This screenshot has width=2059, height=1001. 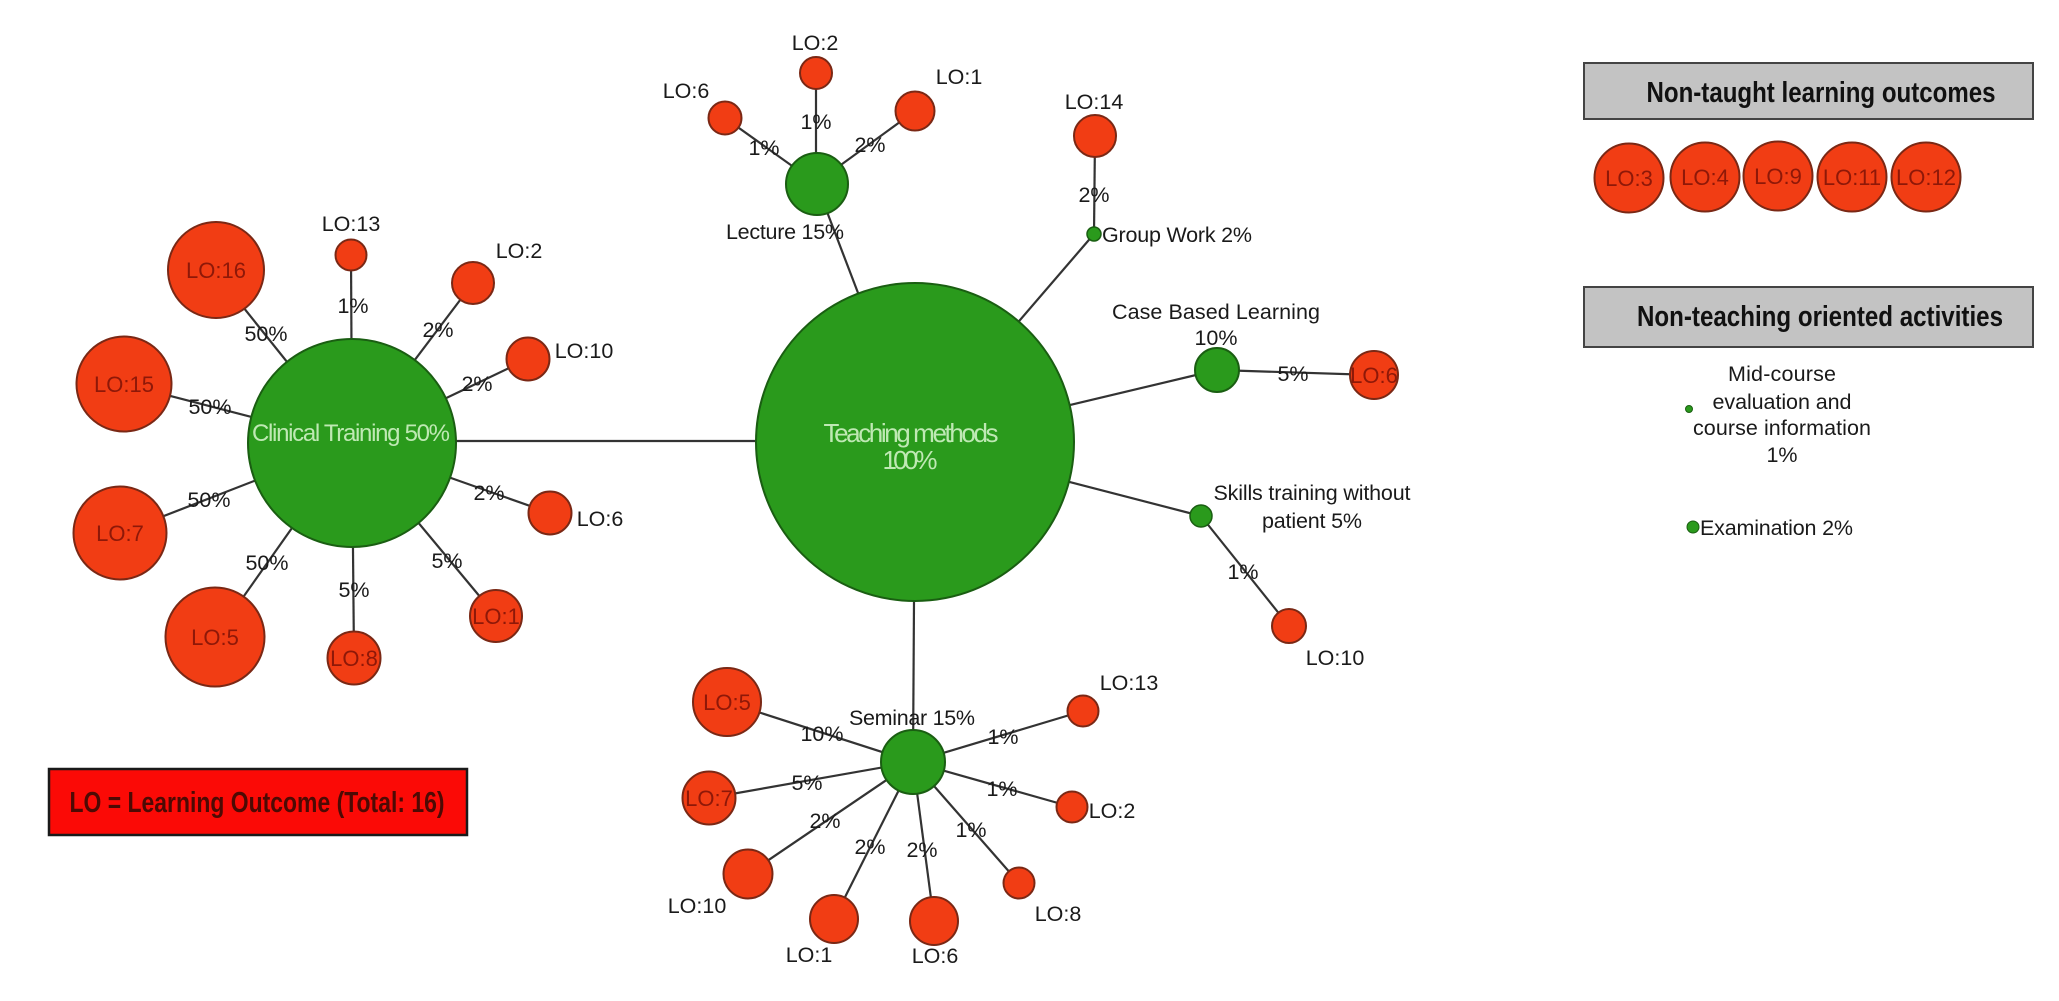 I want to click on svg-text: Non-taught learning outcomes, so click(x=1821, y=93).